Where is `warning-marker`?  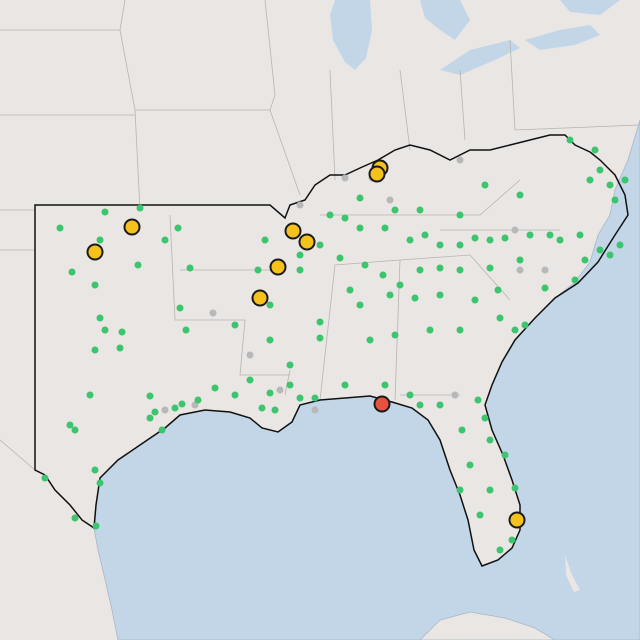
warning-marker is located at coordinates (382, 404).